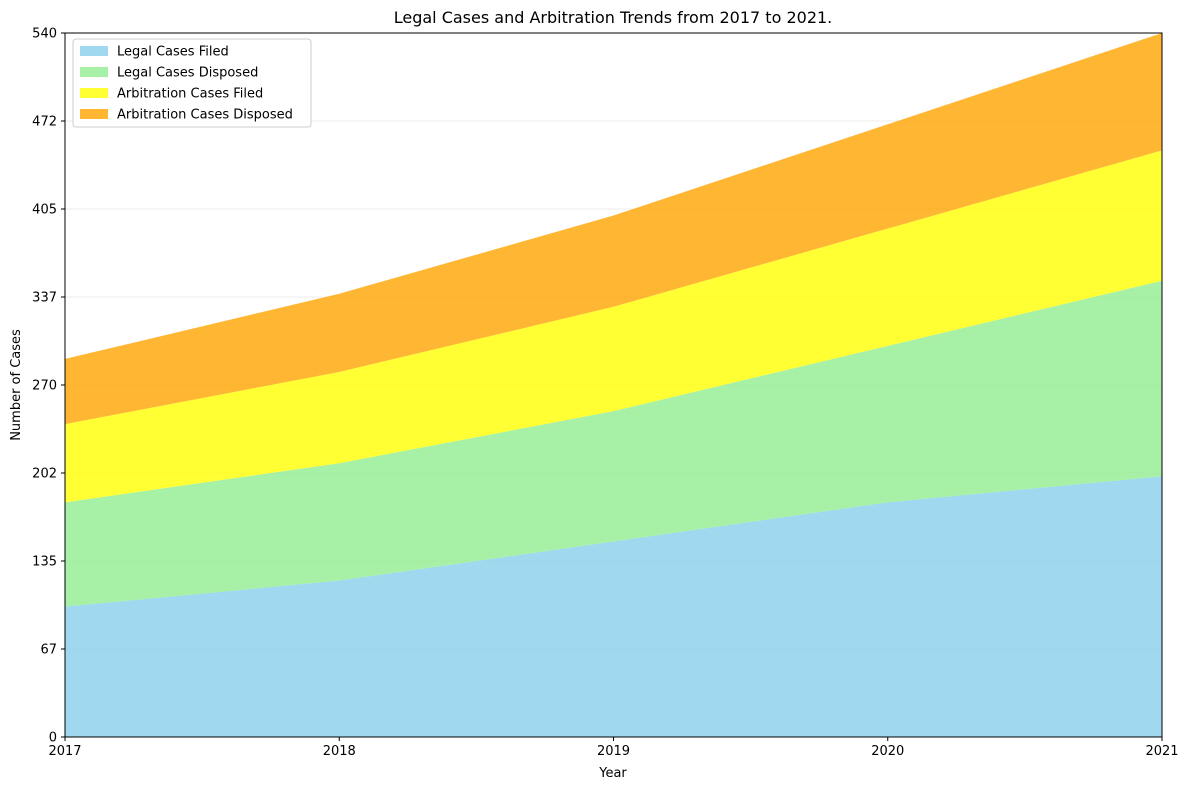 This screenshot has height=790, width=1189. What do you see at coordinates (613, 751) in the screenshot?
I see `x-tick-label: 2019` at bounding box center [613, 751].